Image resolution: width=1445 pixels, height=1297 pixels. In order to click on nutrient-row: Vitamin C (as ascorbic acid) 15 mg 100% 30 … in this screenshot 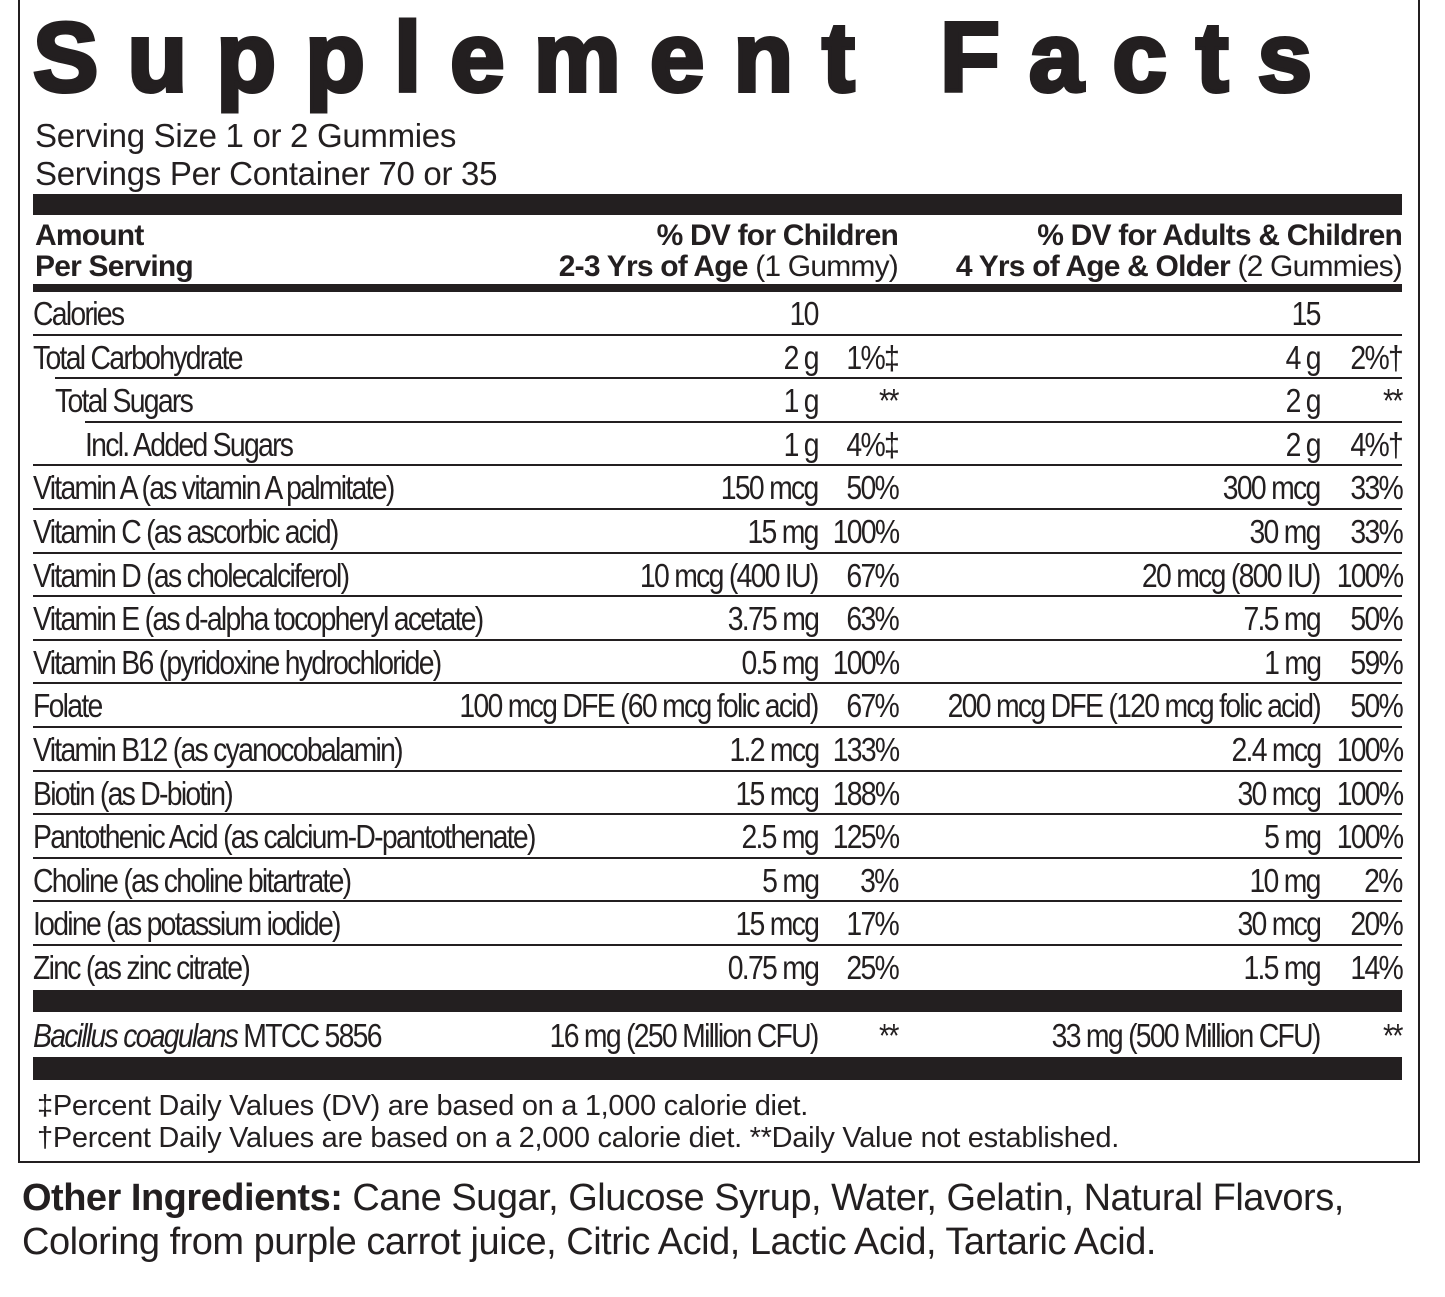, I will do `click(718, 532)`.